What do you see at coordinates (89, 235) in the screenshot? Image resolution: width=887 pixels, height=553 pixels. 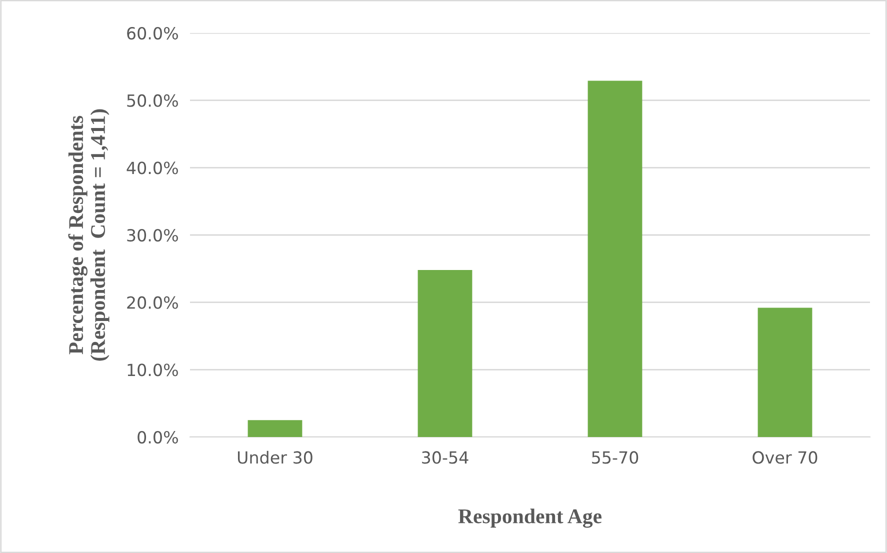 I see `y-axis-title: Percentage of Respondents (Respondent Count = 1,411)` at bounding box center [89, 235].